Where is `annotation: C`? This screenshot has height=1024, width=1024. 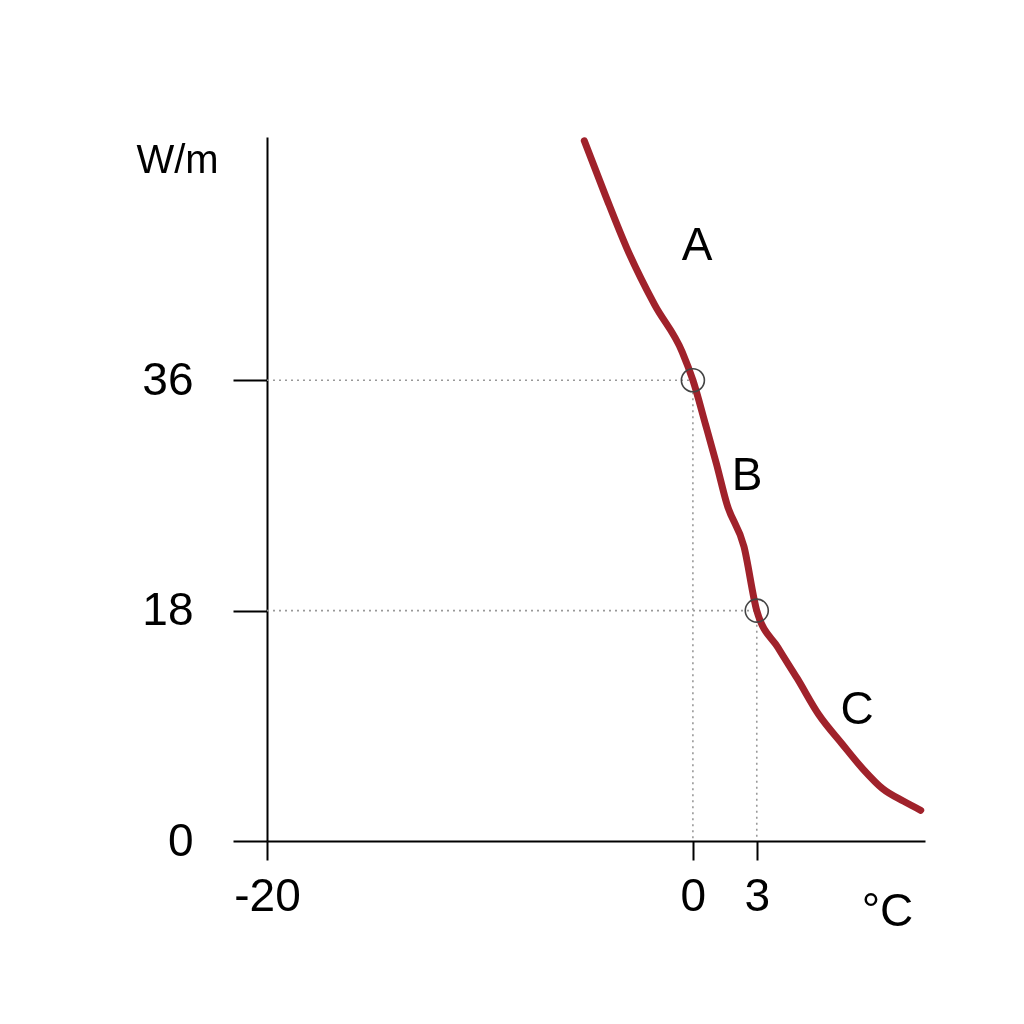 annotation: C is located at coordinates (857, 708).